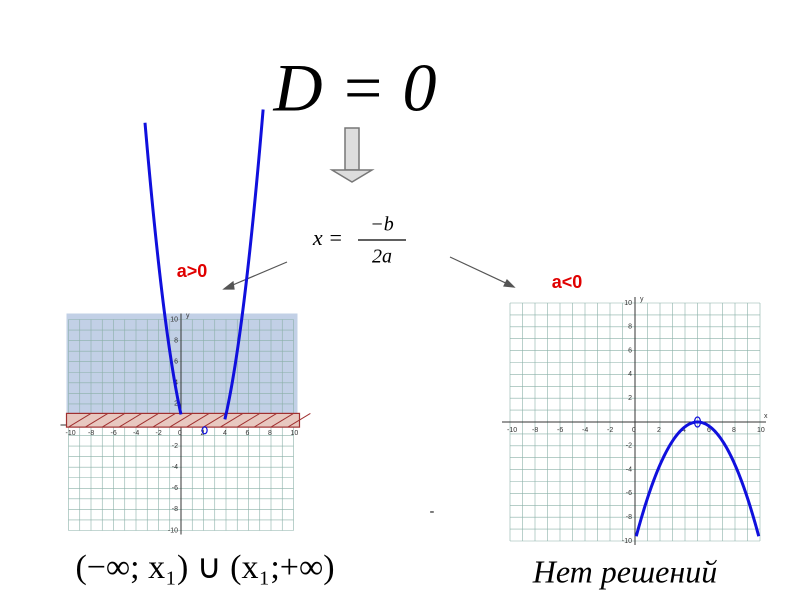 The height and width of the screenshot is (605, 800). Describe the element at coordinates (382, 225) in the screenshot. I see `formula-numerator: −b` at that location.